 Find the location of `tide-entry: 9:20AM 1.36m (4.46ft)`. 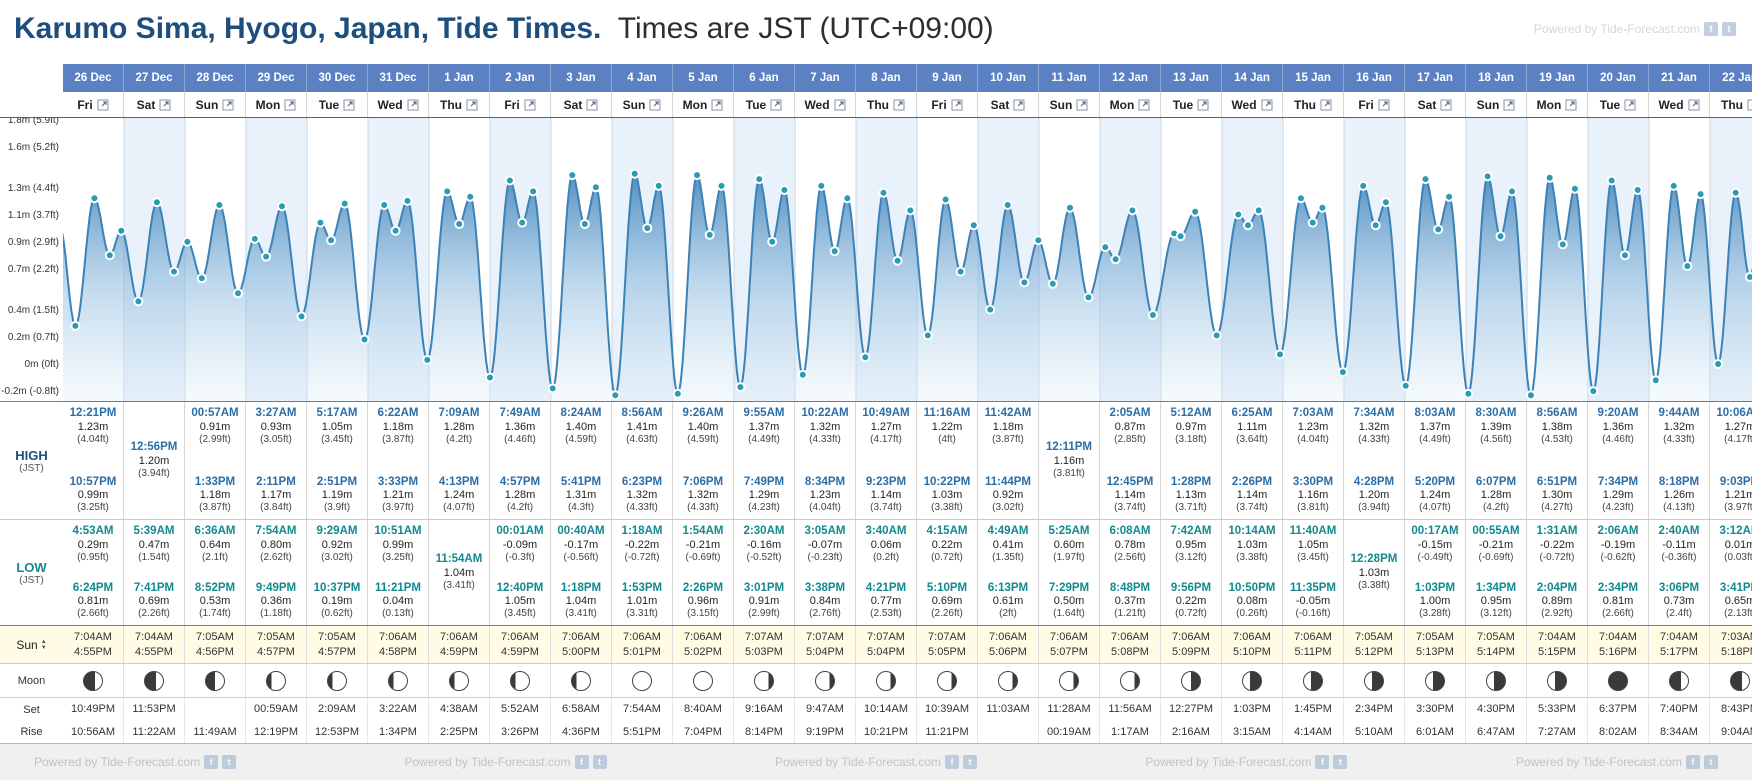

tide-entry: 9:20AM 1.36m (4.46ft) is located at coordinates (1618, 426).